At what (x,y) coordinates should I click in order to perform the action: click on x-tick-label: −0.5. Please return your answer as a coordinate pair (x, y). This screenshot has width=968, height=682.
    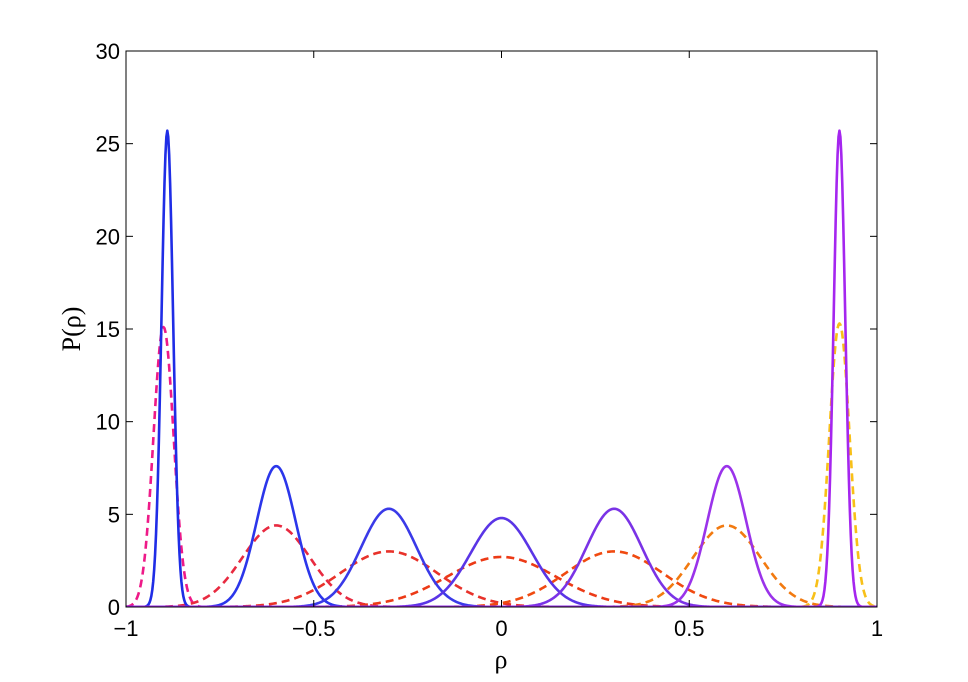
    Looking at the image, I should click on (313, 628).